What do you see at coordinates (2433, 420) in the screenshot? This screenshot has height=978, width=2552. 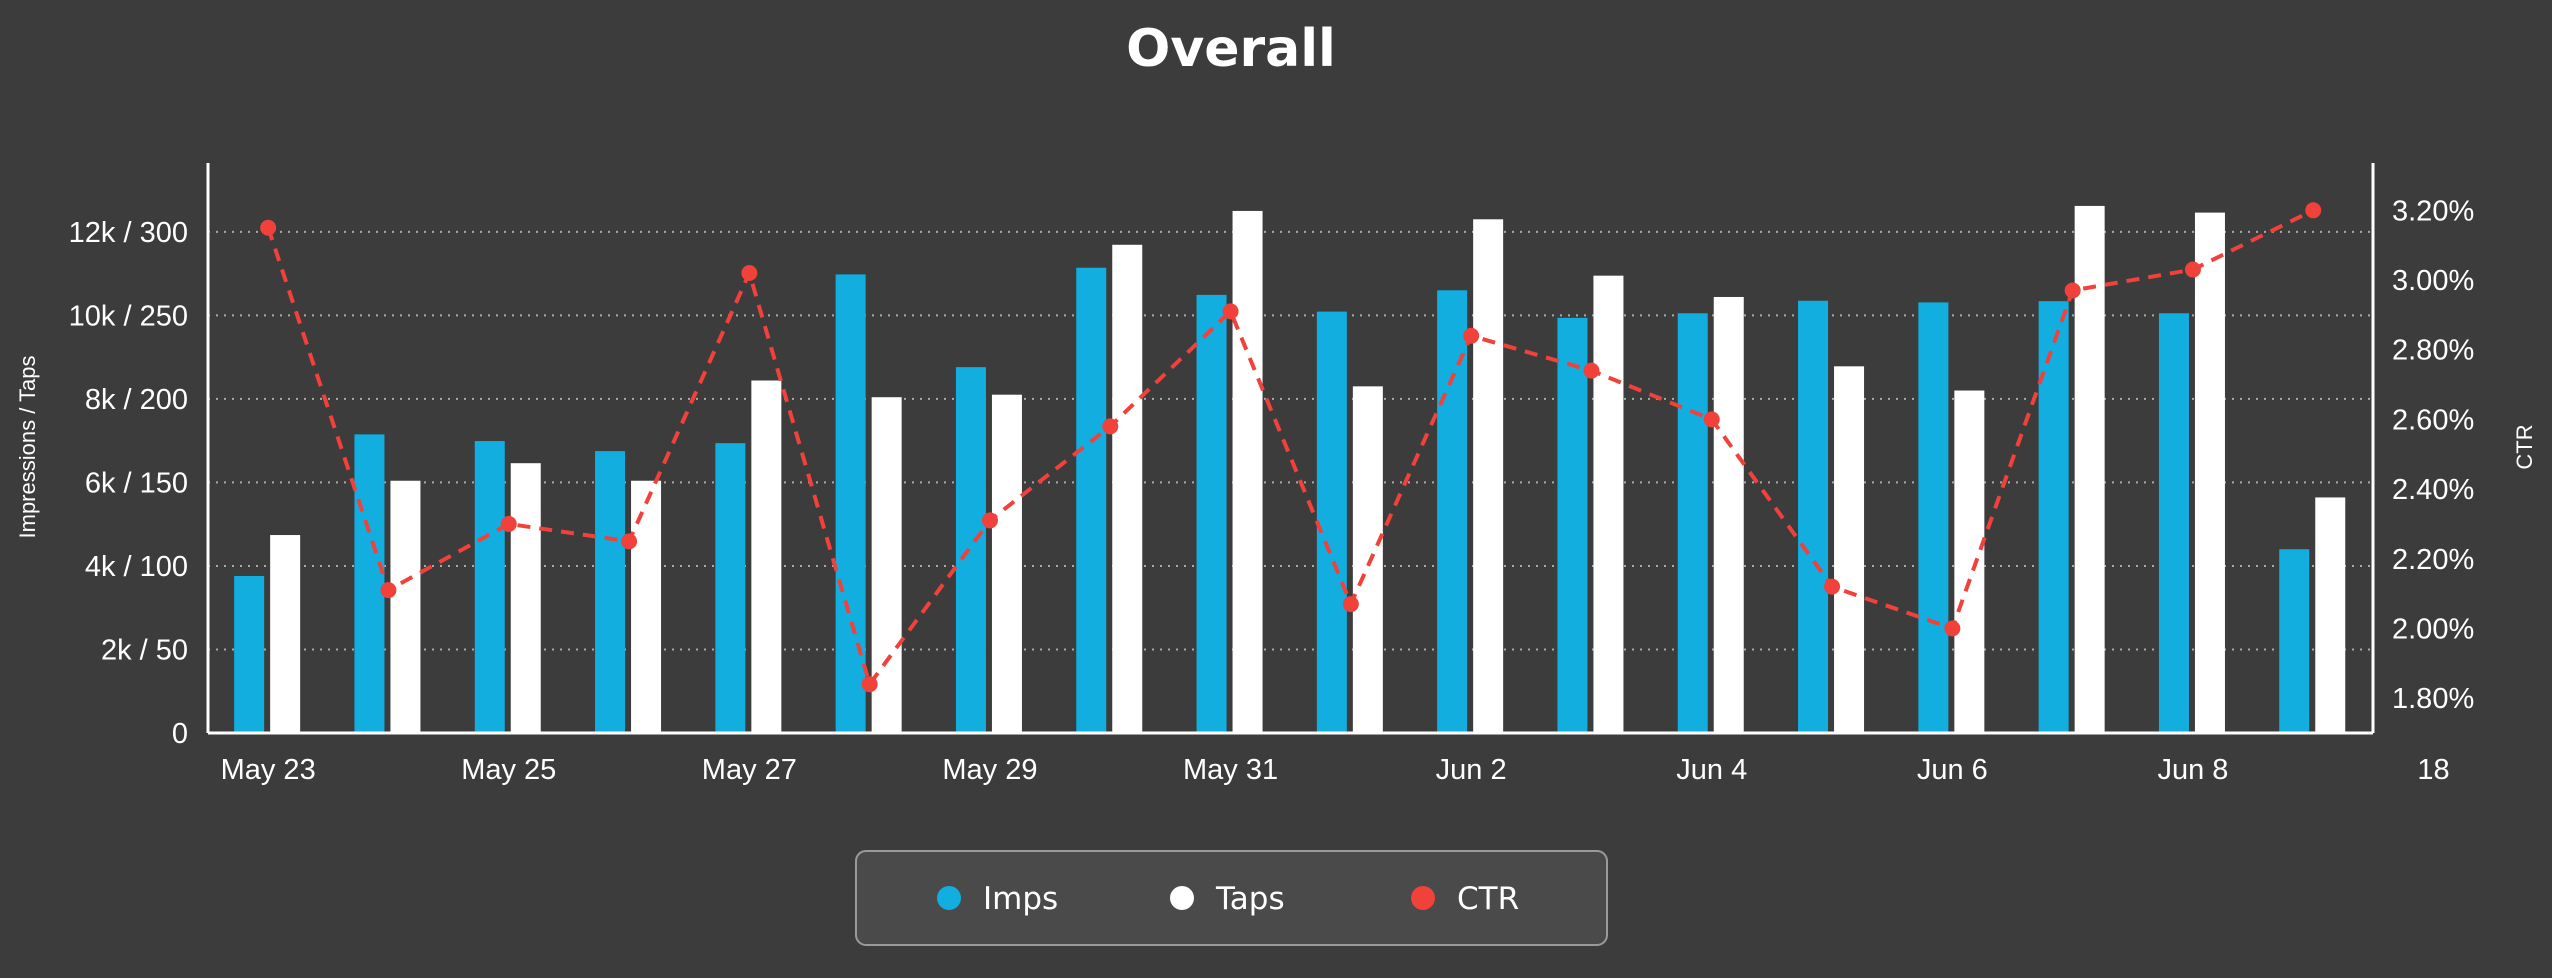 I see `y-right-tick-label: 2.60%` at bounding box center [2433, 420].